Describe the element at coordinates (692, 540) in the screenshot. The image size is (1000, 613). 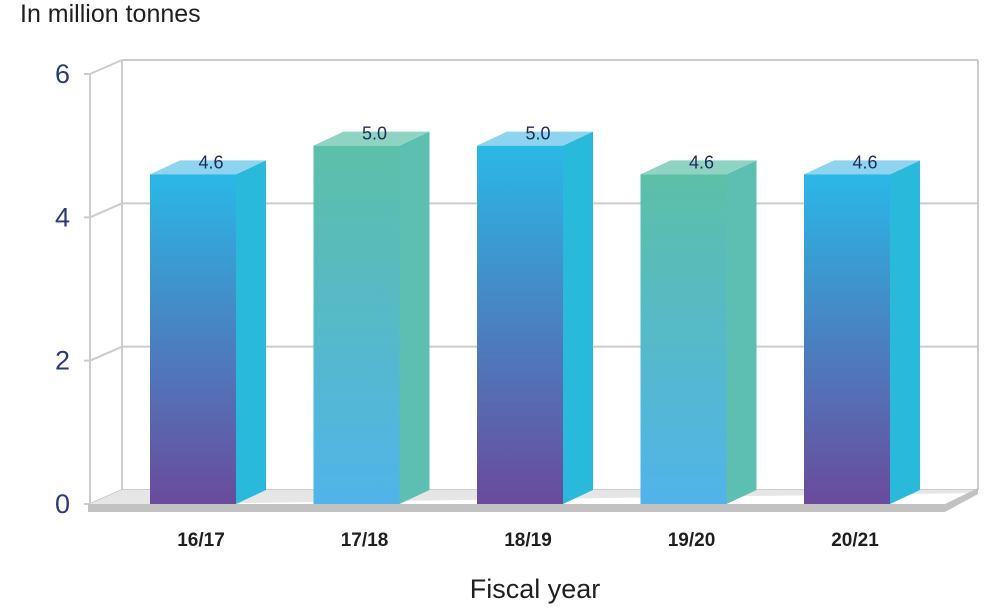
I see `x-tick-label: 19/20` at that location.